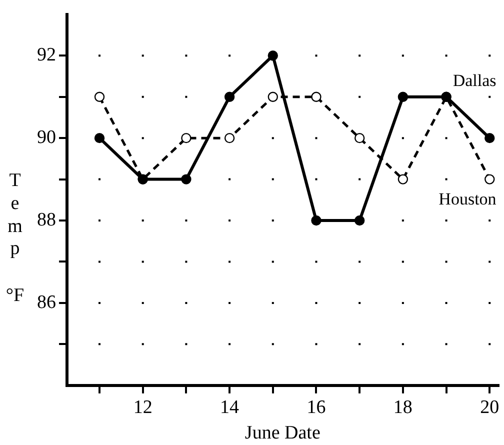 Image resolution: width=504 pixels, height=445 pixels. Describe the element at coordinates (46, 219) in the screenshot. I see `y-tick-label: 88` at that location.